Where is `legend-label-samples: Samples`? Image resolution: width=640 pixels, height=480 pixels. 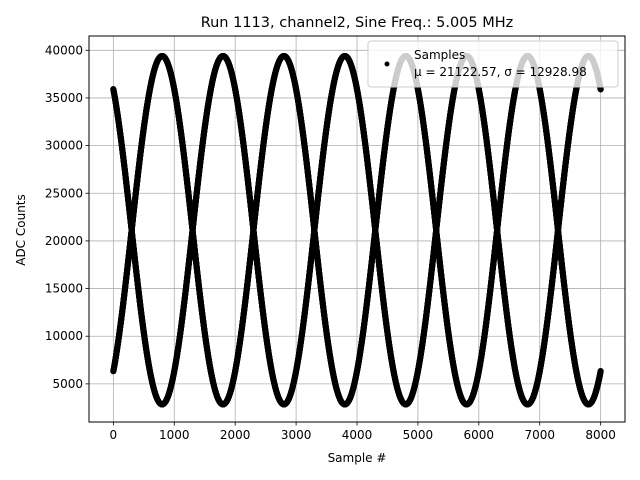
legend-label-samples: Samples is located at coordinates (439, 55).